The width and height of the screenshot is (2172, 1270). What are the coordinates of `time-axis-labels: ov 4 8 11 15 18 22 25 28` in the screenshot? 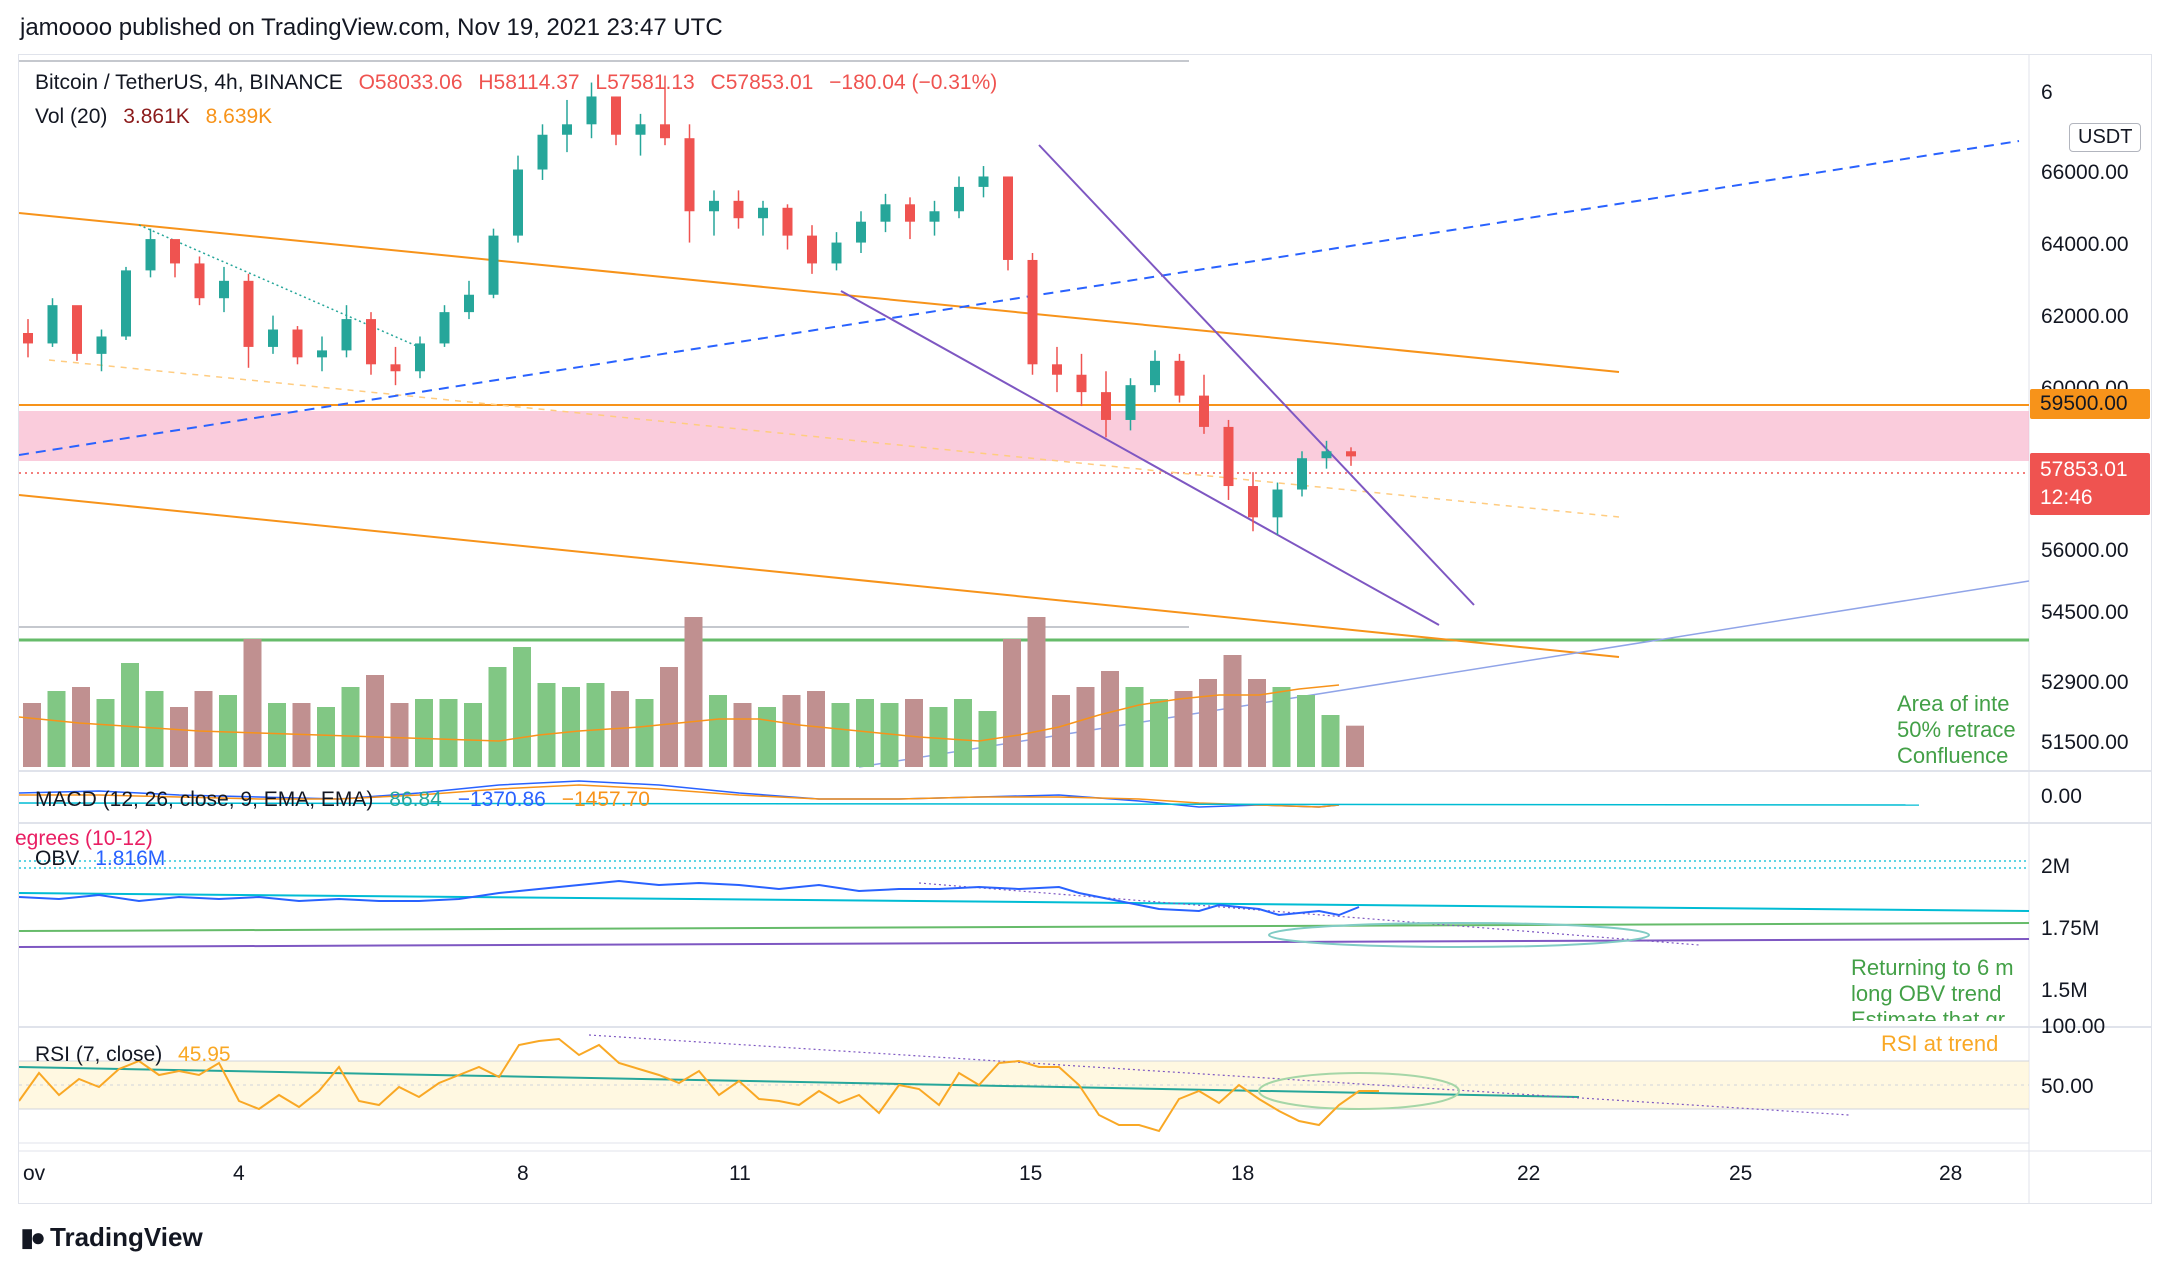 It's located at (992, 1173).